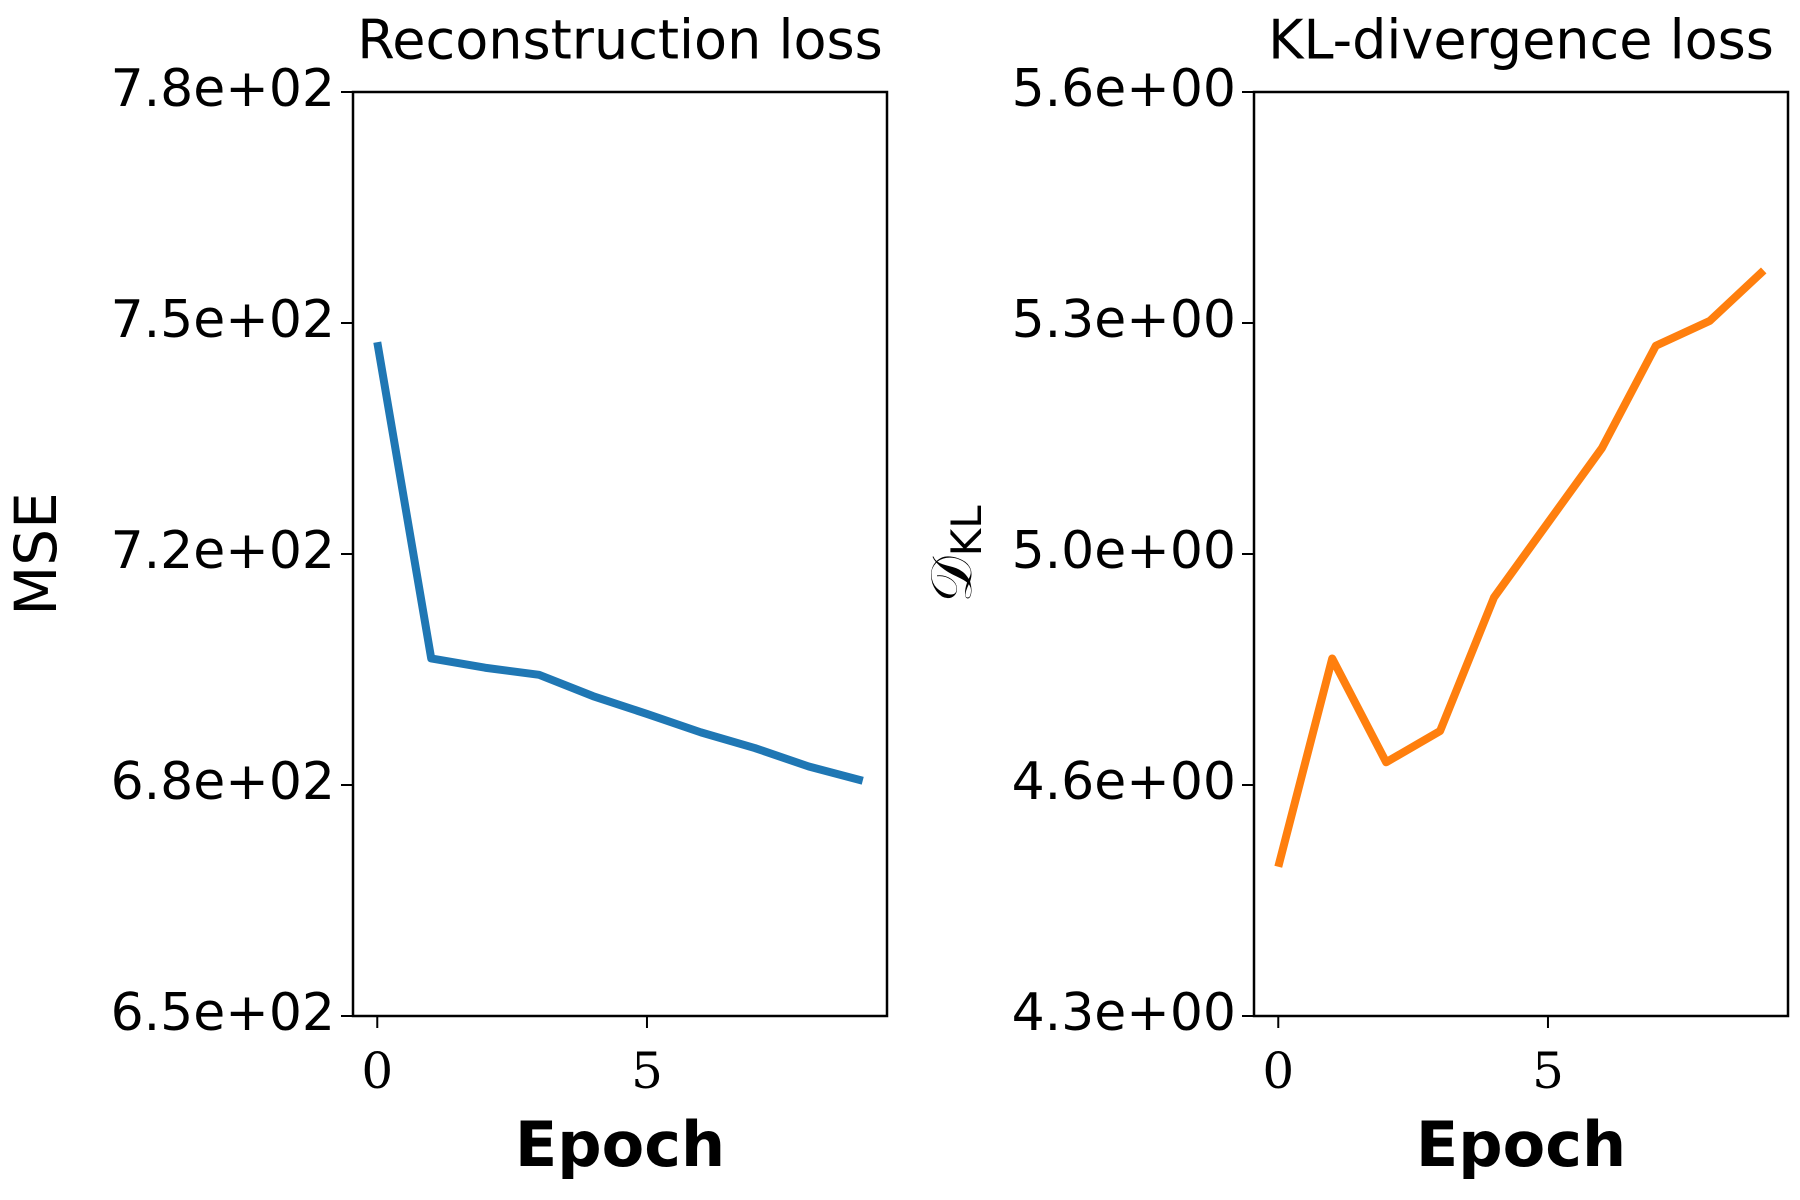 Image resolution: width=1800 pixels, height=1200 pixels. I want to click on y-axis-label: 𝒟KL, so click(953, 554).